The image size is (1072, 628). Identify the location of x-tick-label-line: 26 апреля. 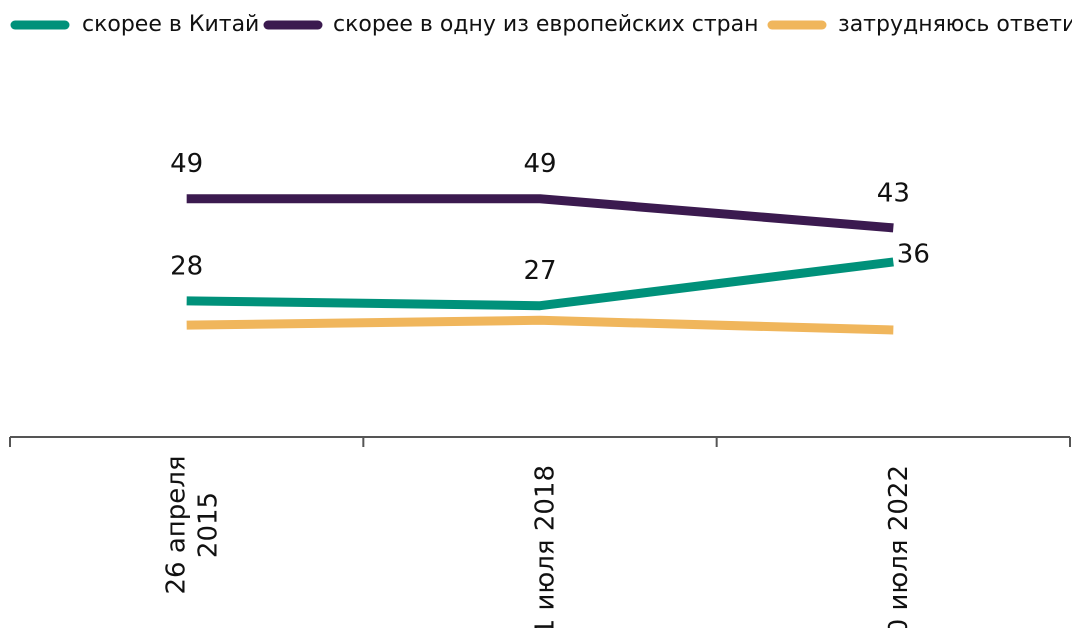
(176, 524).